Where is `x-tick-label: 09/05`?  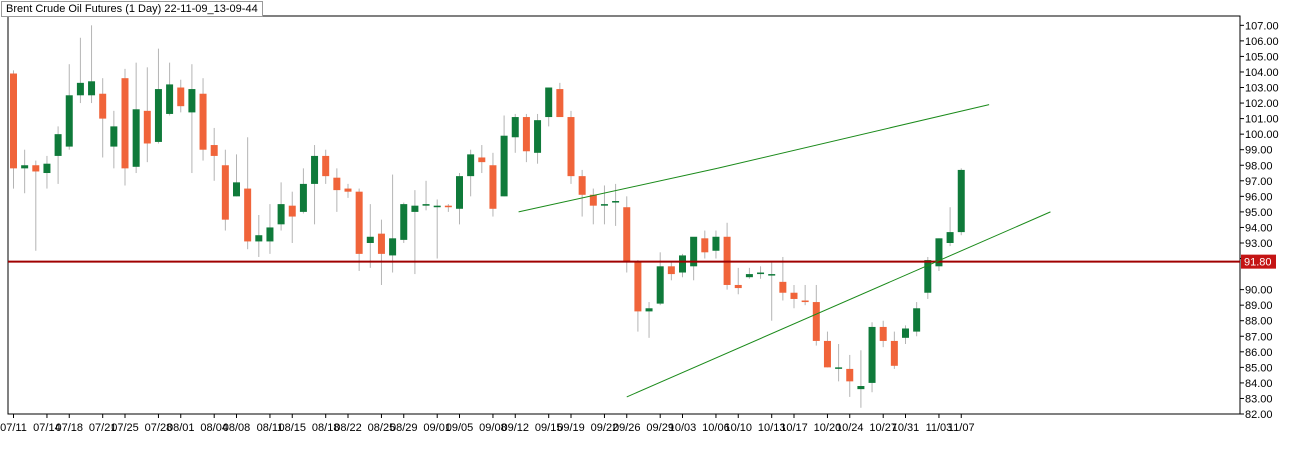 x-tick-label: 09/05 is located at coordinates (460, 428).